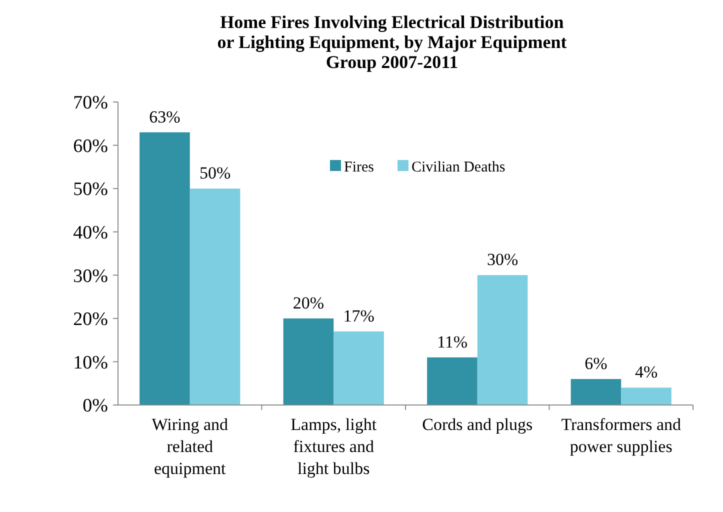  What do you see at coordinates (477, 424) in the screenshot?
I see `x-tick-label: Cords and plugs` at bounding box center [477, 424].